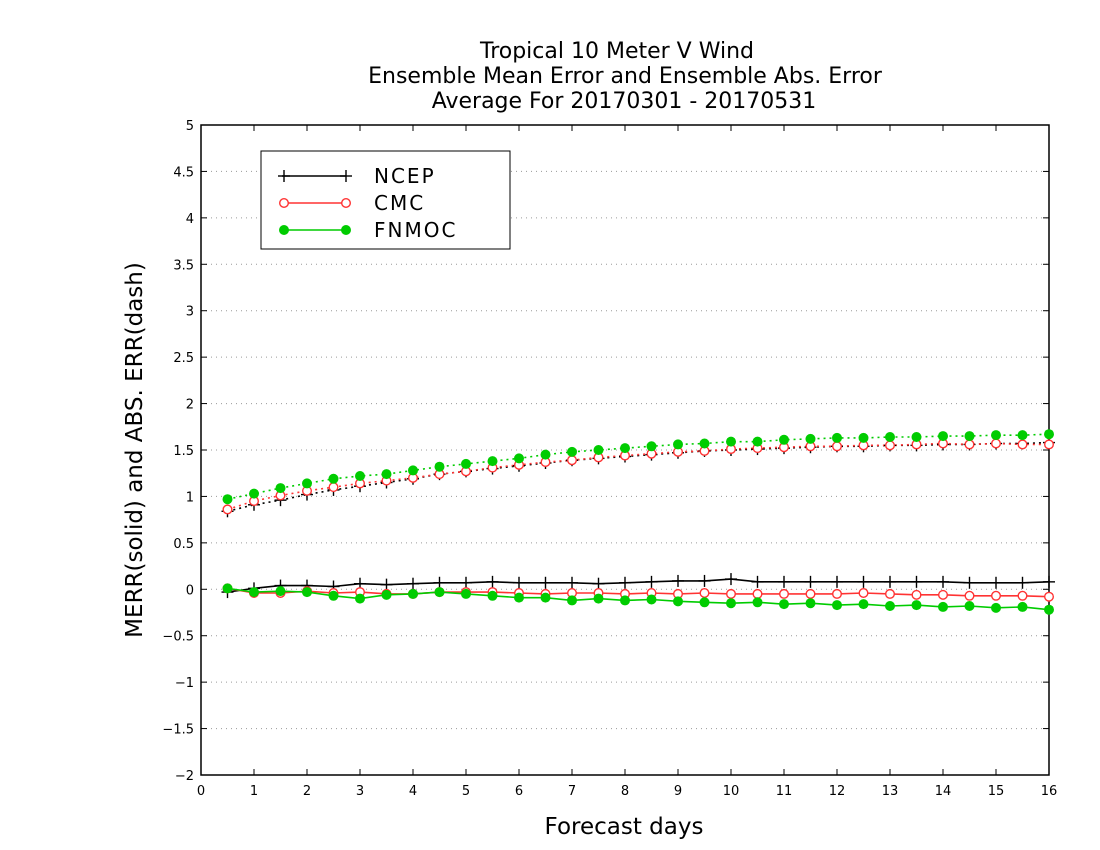  I want to click on x-tick-label: 9, so click(678, 791).